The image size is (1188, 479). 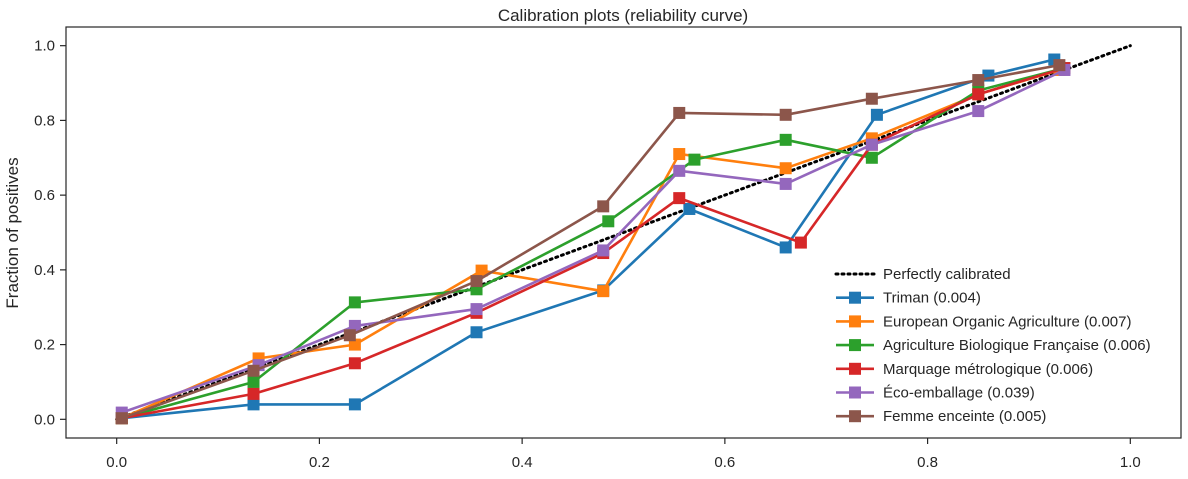 I want to click on y-tick-label: 0.0, so click(x=44, y=419).